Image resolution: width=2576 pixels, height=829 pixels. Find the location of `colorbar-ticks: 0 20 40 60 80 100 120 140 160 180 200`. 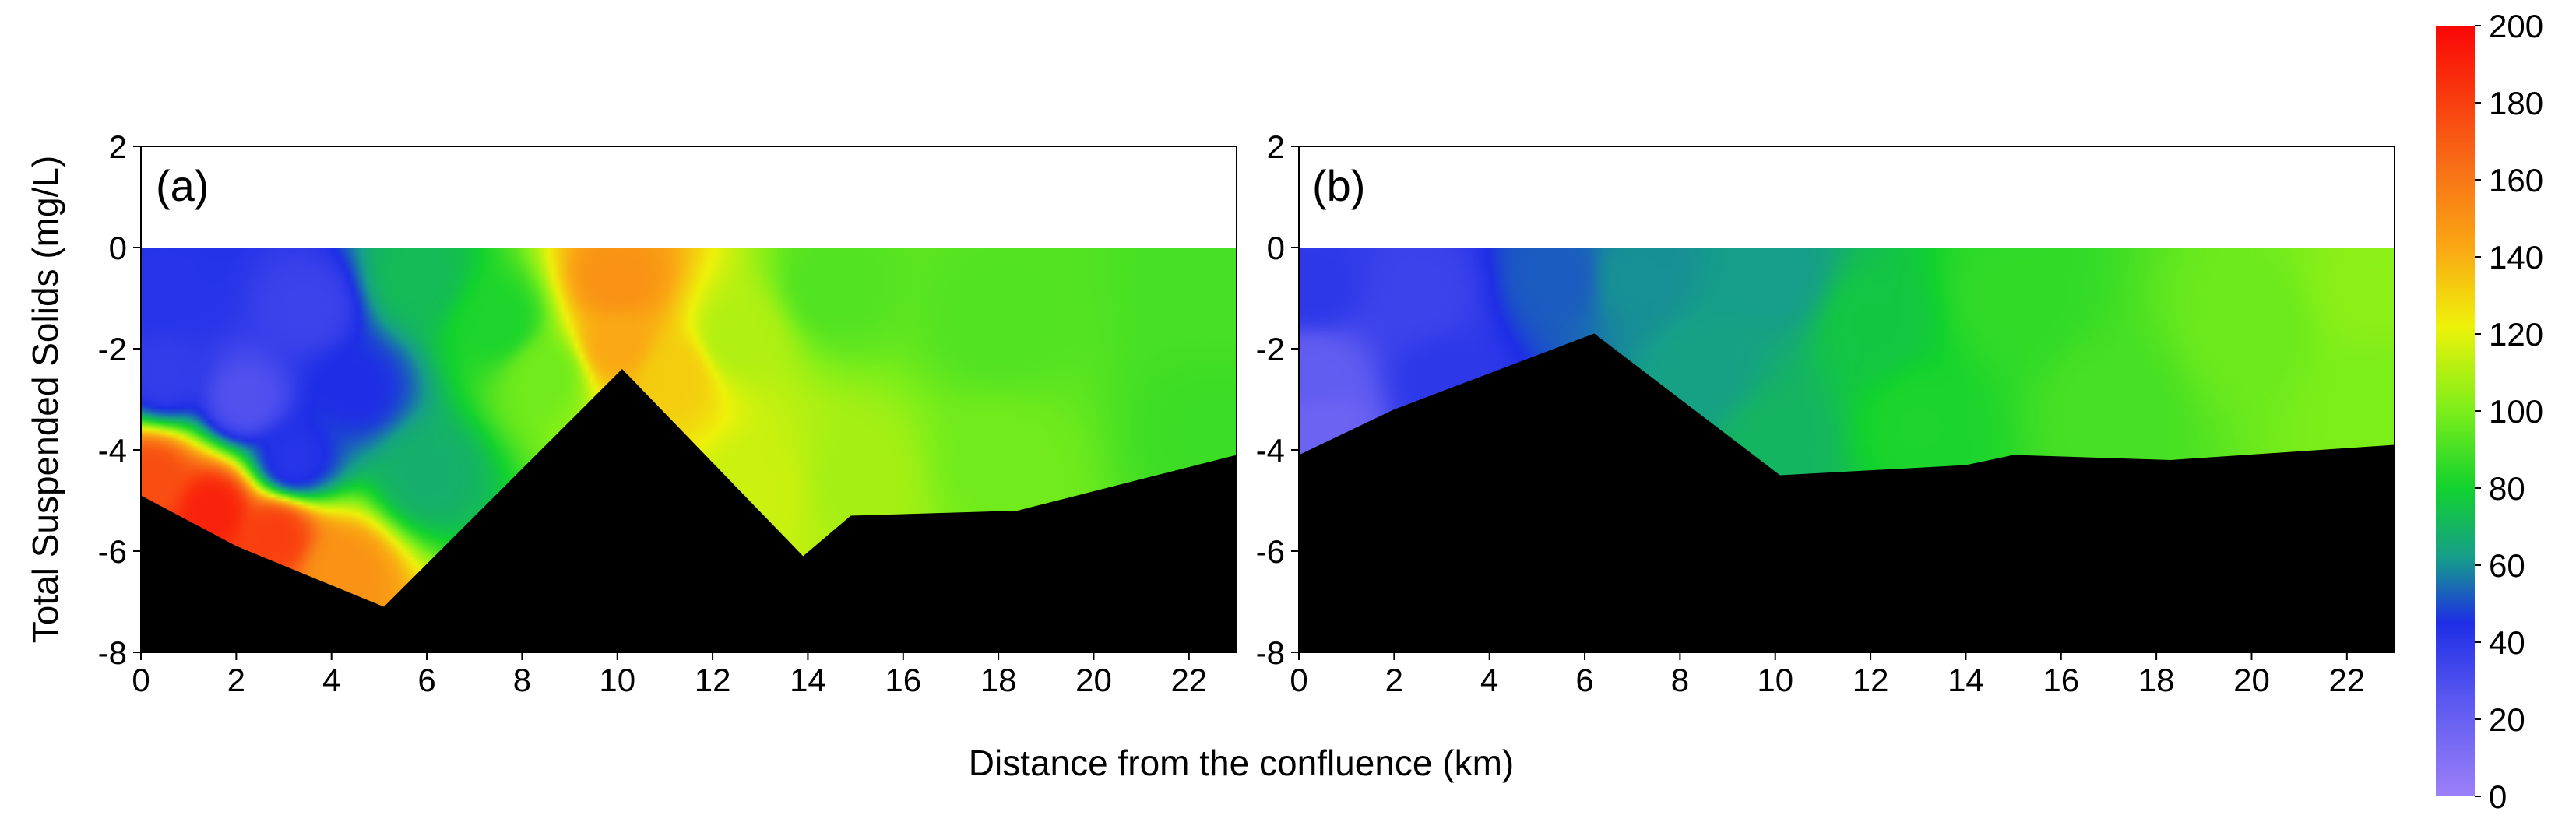

colorbar-ticks: 0 20 40 60 80 100 120 140 160 180 200 is located at coordinates (2509, 411).